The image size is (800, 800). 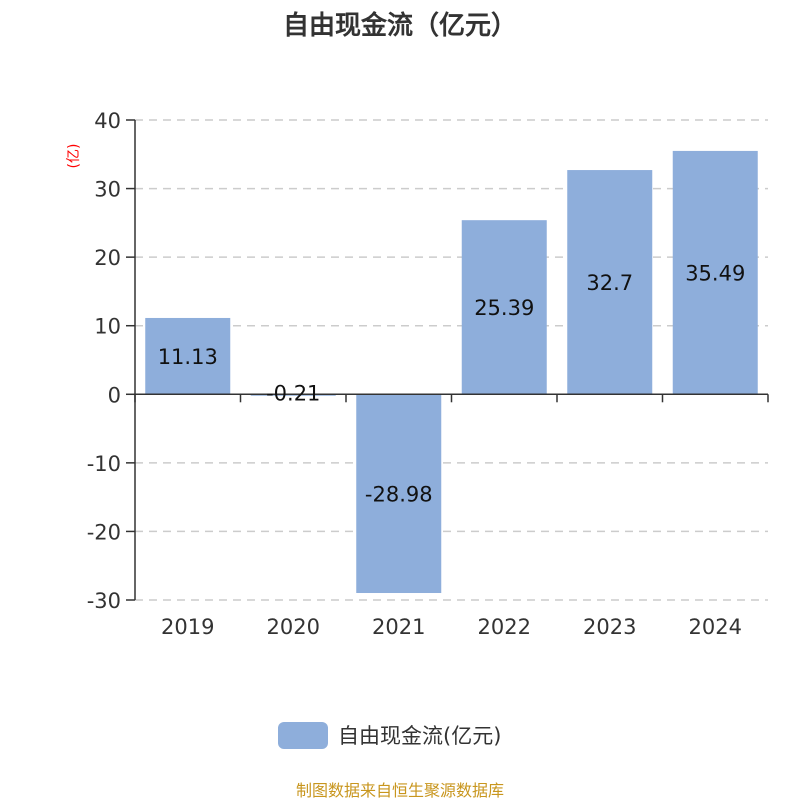 I want to click on chart-title: 自由现金流（亿元）, so click(x=400, y=25).